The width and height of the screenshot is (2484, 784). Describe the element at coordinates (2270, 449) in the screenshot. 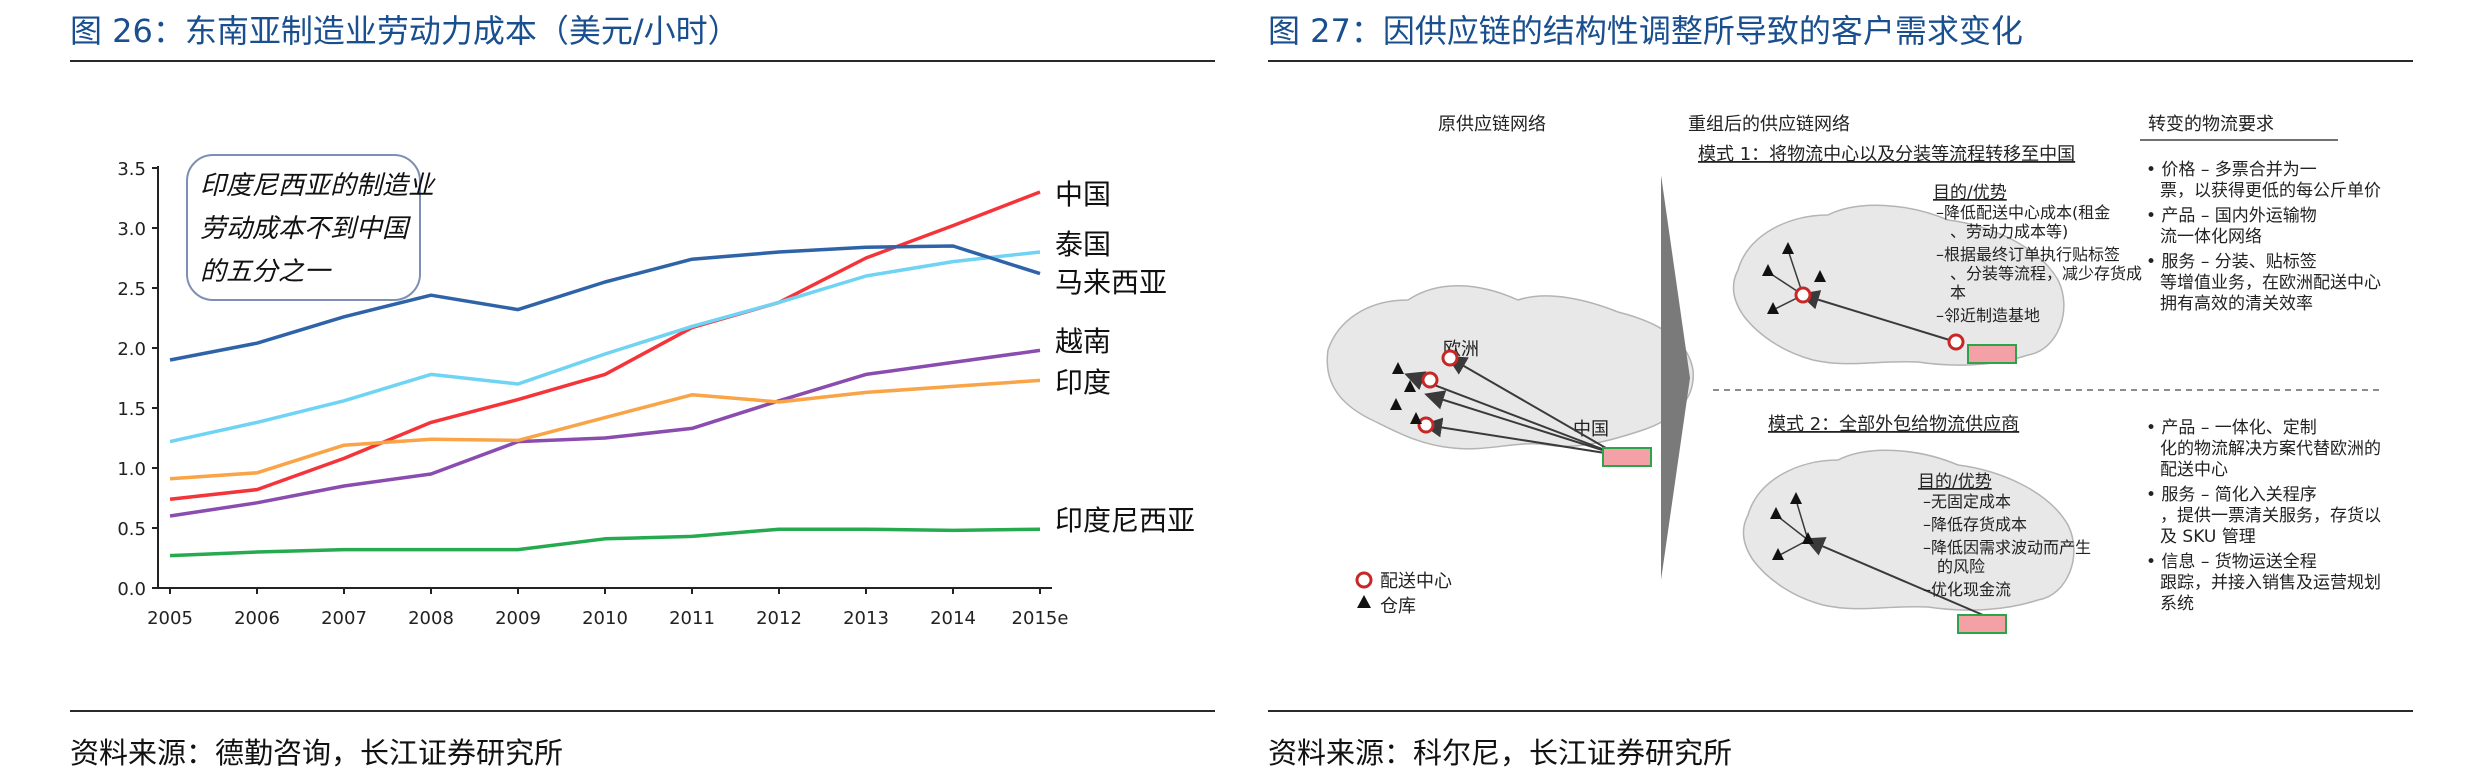

I see `mode-2-requirement-item: 化的物流解决方案代替欧洲的` at that location.